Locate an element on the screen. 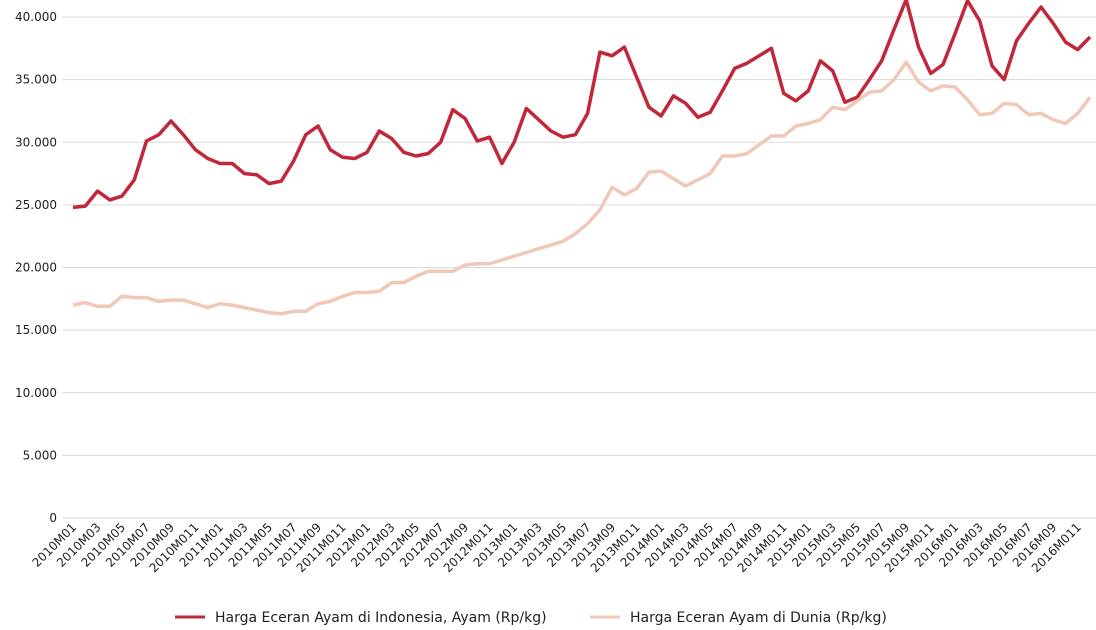  legend-label: Harga Eceran Ayam di Dunia (Rp/kg) is located at coordinates (758, 618).